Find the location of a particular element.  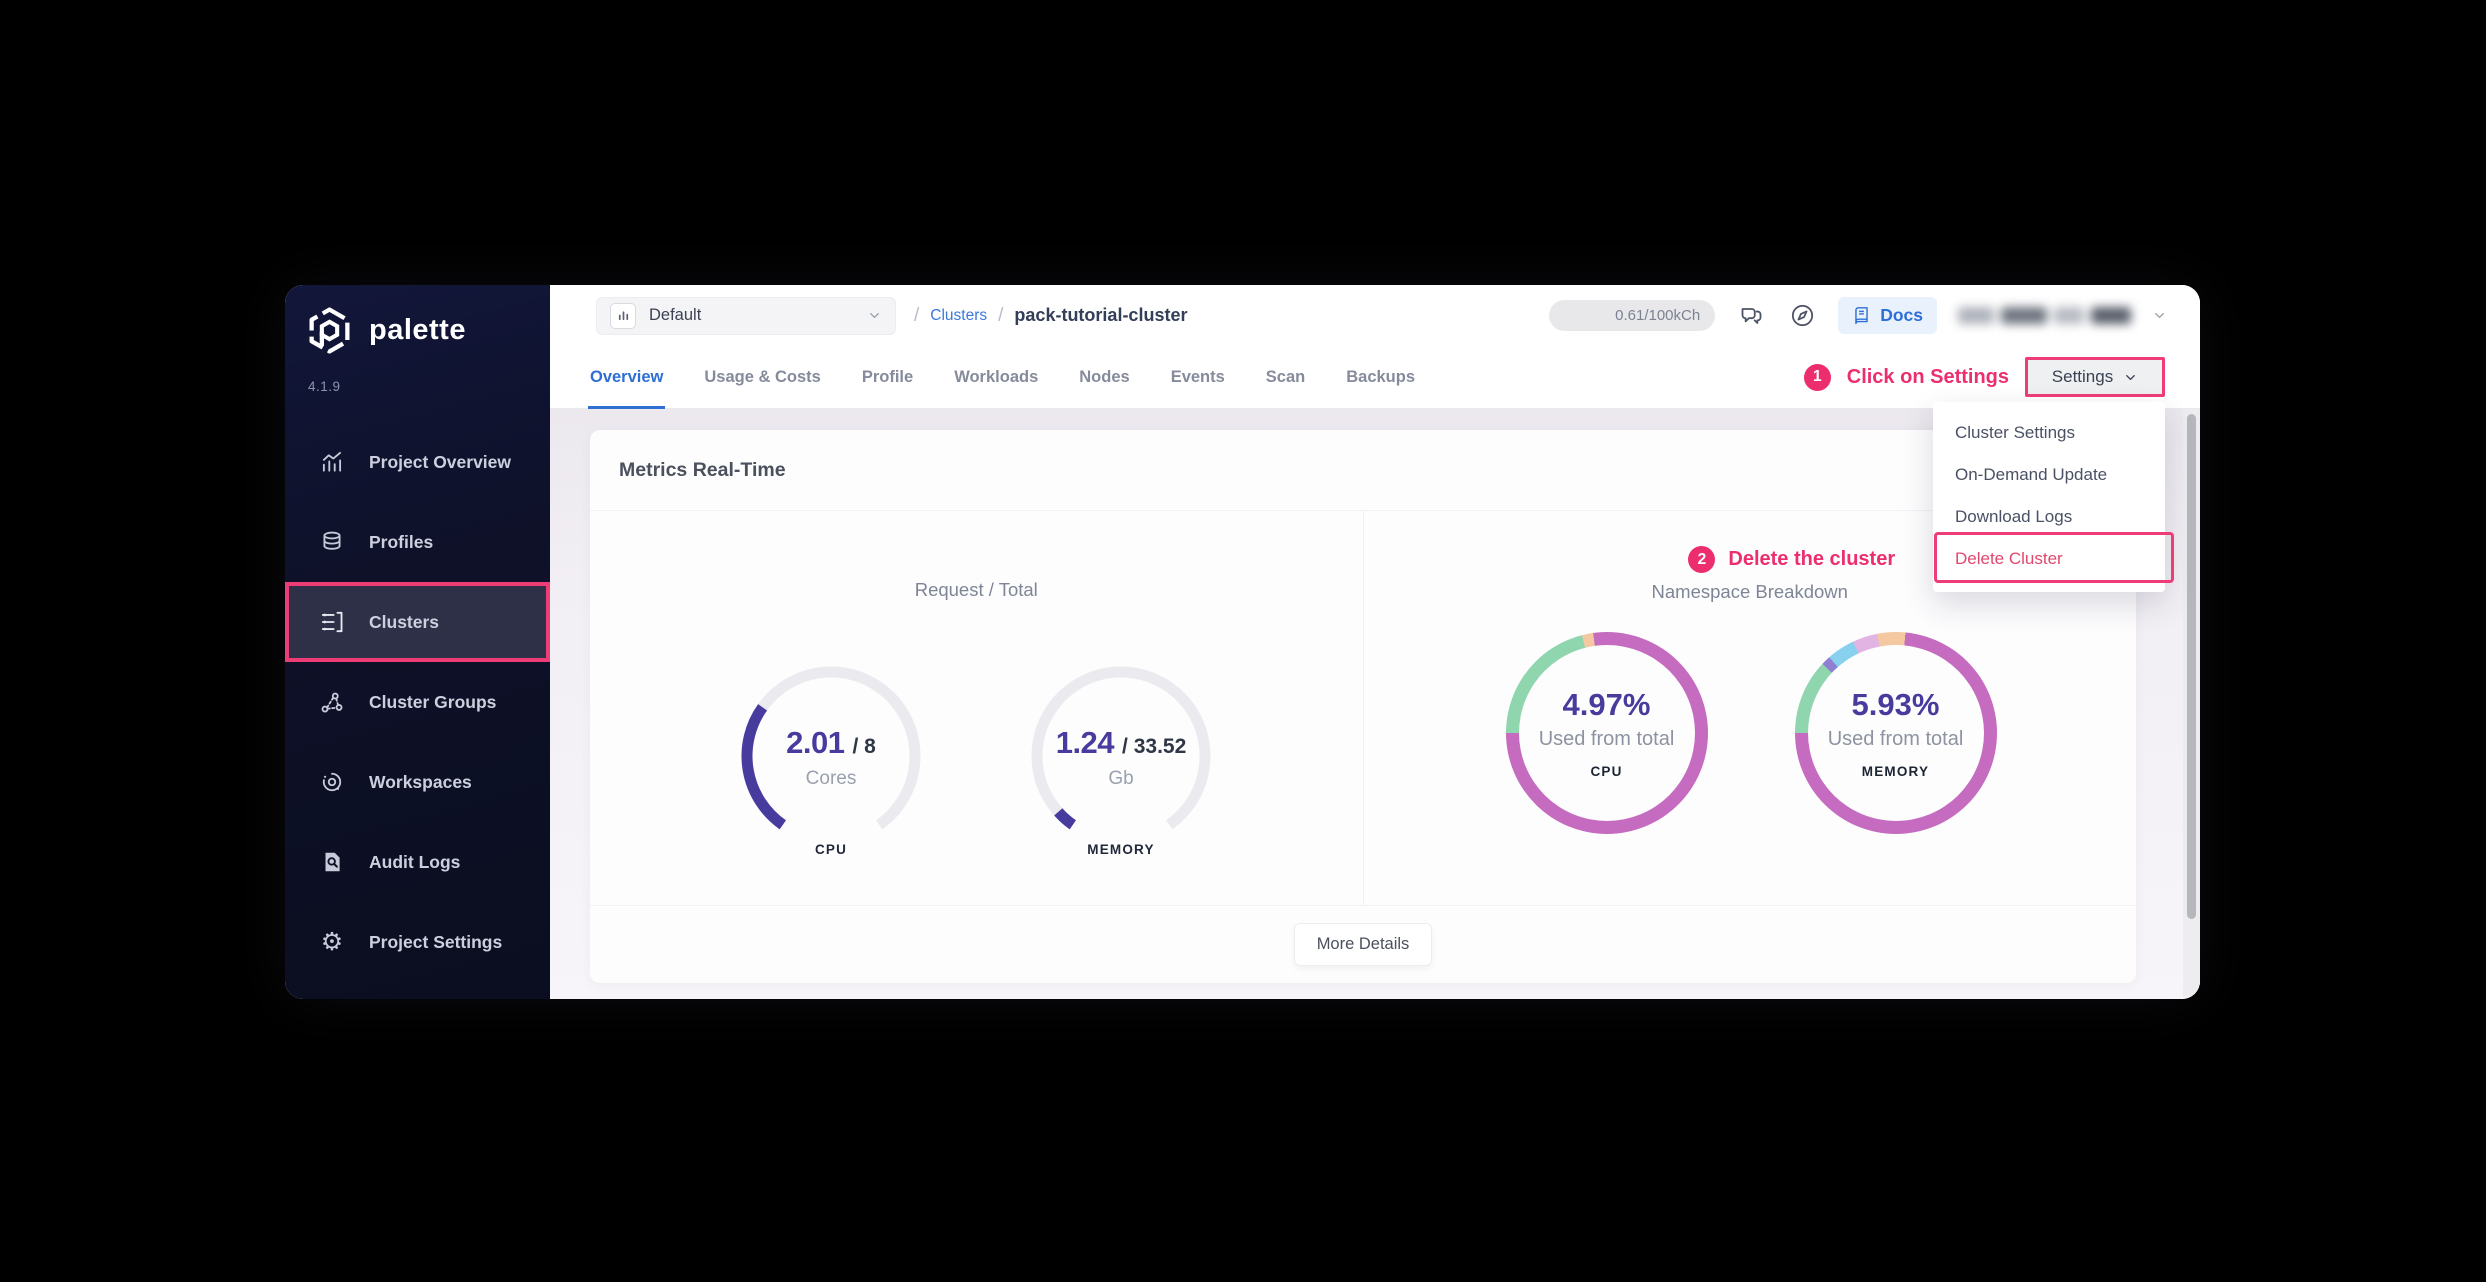

metrics-card-header: Metrics Real-Time is located at coordinates (1363, 470).